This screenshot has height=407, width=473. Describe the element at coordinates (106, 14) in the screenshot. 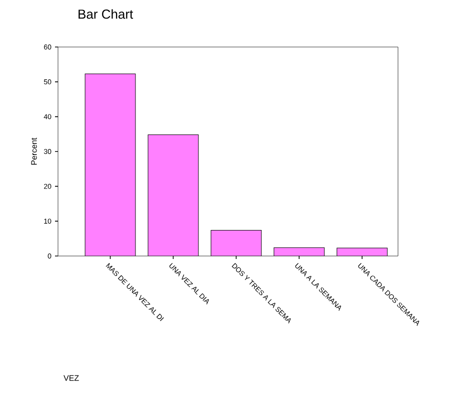

I see `chart-title: Bar Chart` at that location.